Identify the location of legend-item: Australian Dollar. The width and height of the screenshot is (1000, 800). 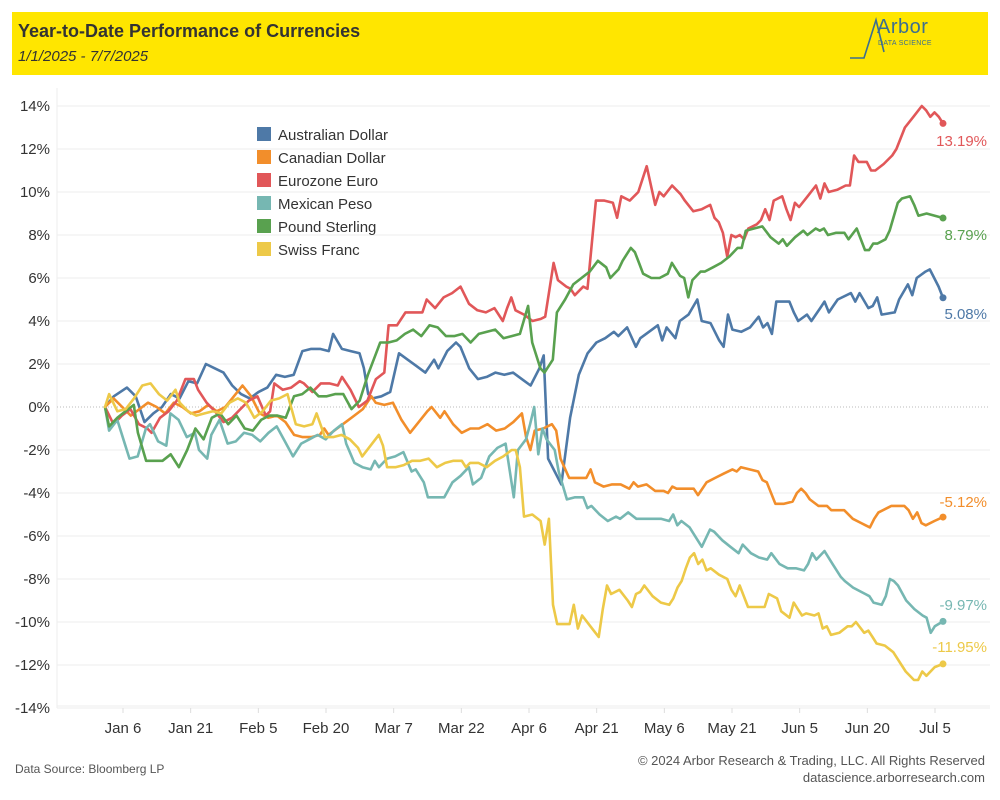
(322, 135).